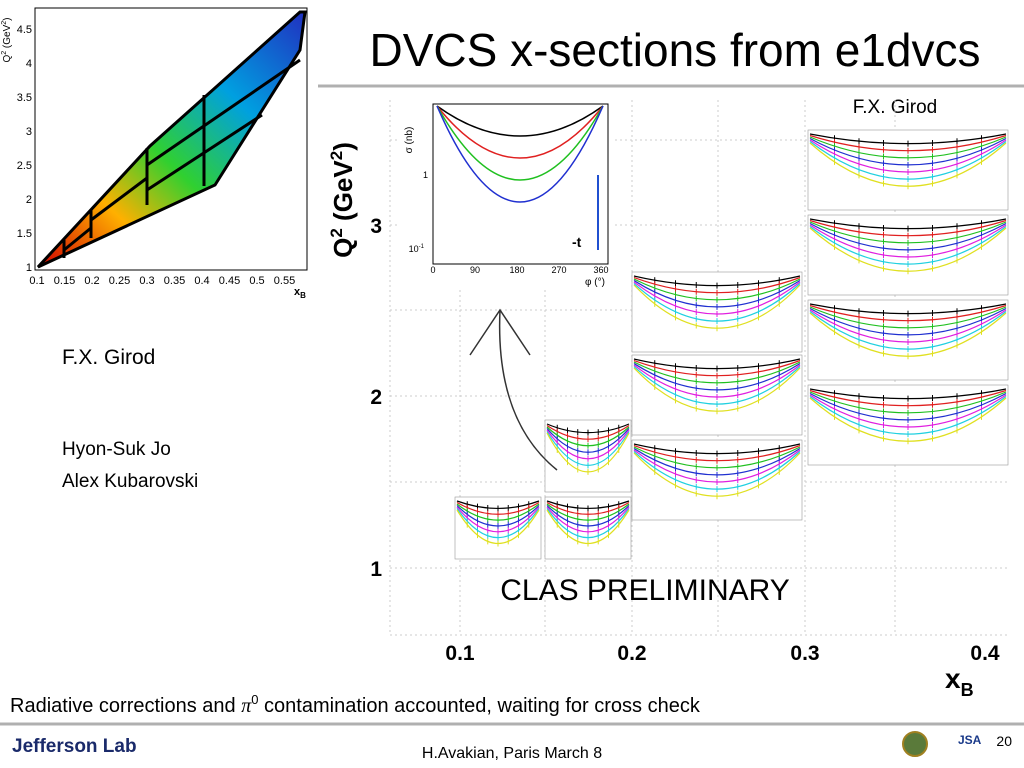 This screenshot has width=1024, height=768. What do you see at coordinates (675, 50) in the screenshot?
I see `slide-title: DVCS x-sections from e1dvcs` at bounding box center [675, 50].